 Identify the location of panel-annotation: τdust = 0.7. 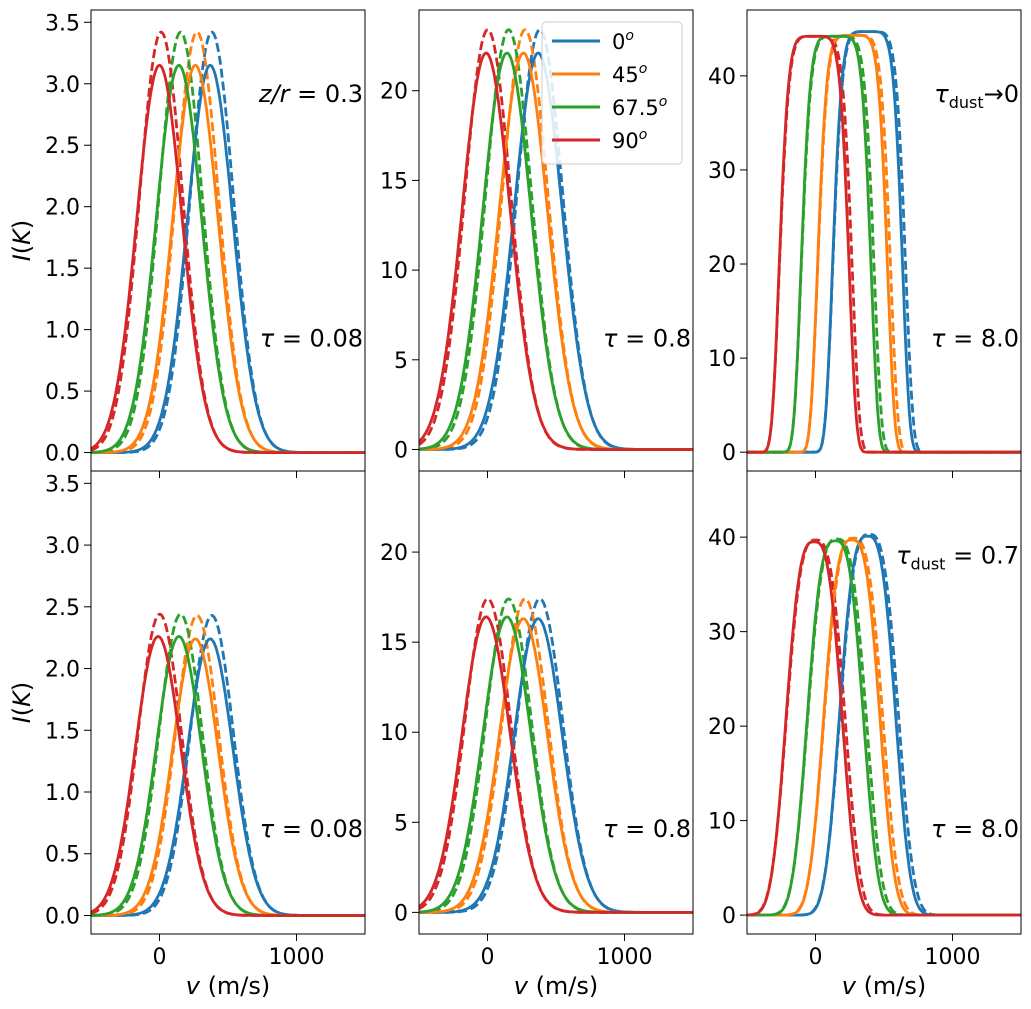
(957, 558).